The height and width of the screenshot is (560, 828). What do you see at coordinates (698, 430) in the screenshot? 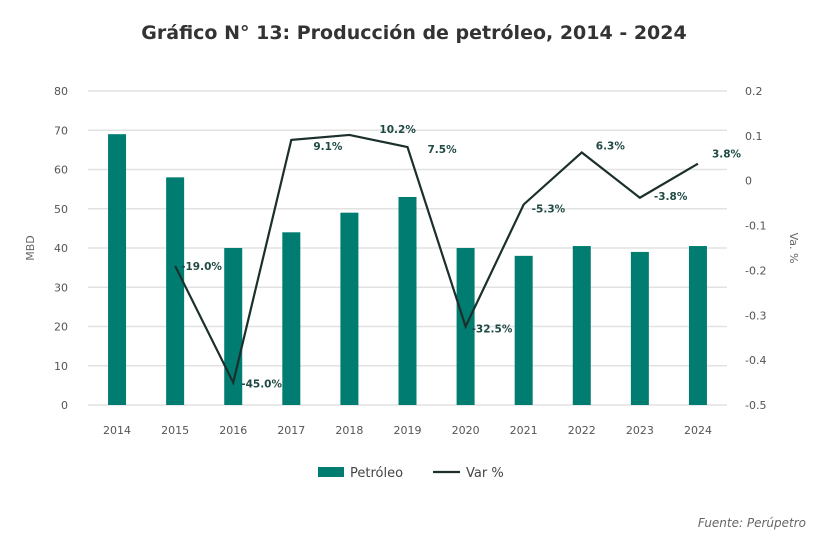
I see `x-tick-label: 2024` at bounding box center [698, 430].